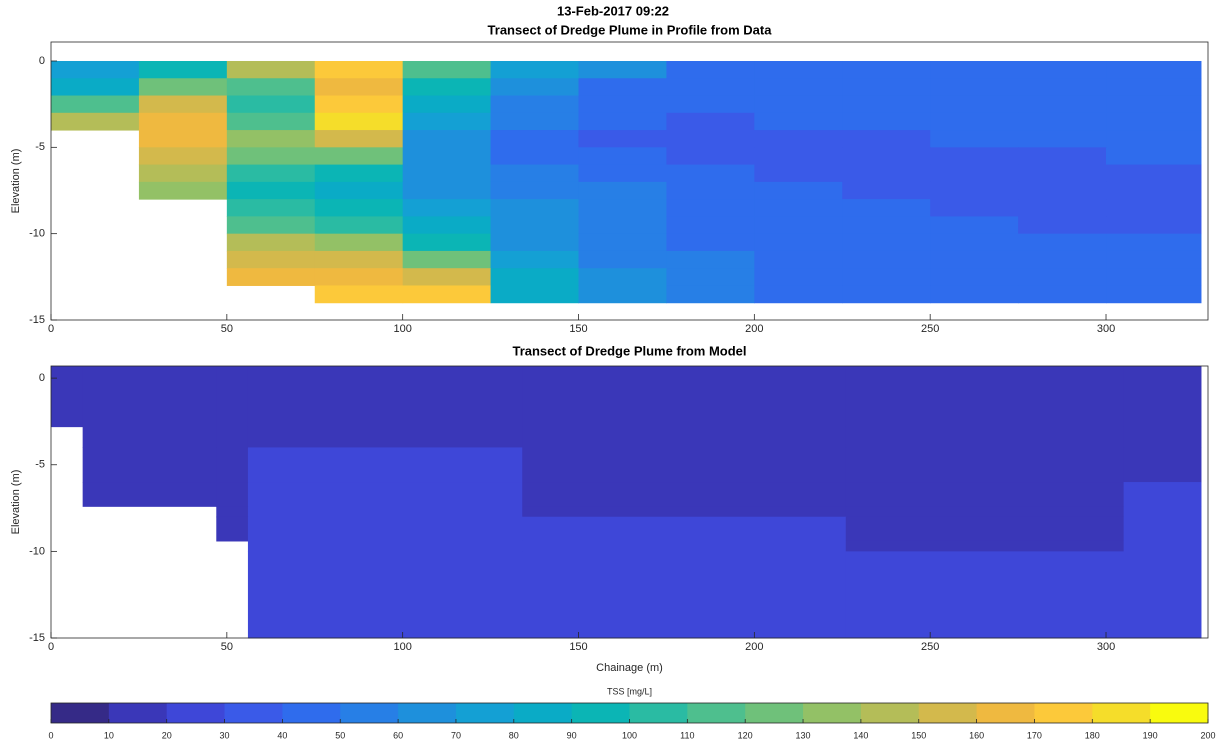 The image size is (1226, 751). I want to click on colorbar-tick-label: 120, so click(745, 735).